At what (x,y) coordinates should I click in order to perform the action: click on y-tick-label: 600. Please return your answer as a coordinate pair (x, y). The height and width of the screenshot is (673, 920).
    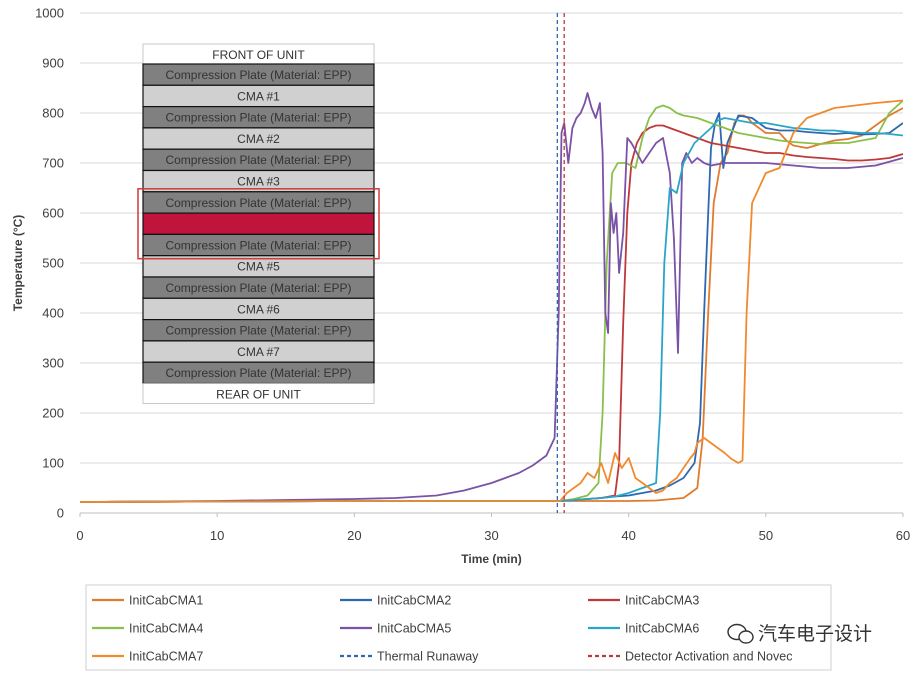
    Looking at the image, I should click on (53, 213).